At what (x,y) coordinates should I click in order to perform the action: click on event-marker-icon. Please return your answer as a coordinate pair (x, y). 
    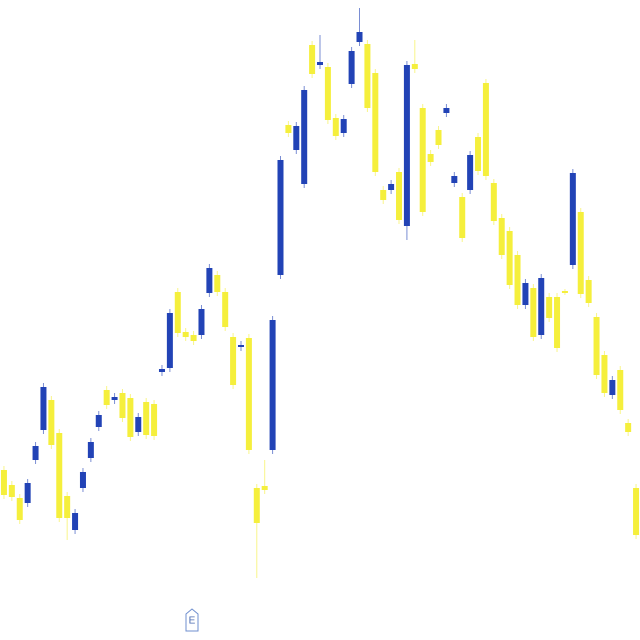
    Looking at the image, I should click on (192, 620).